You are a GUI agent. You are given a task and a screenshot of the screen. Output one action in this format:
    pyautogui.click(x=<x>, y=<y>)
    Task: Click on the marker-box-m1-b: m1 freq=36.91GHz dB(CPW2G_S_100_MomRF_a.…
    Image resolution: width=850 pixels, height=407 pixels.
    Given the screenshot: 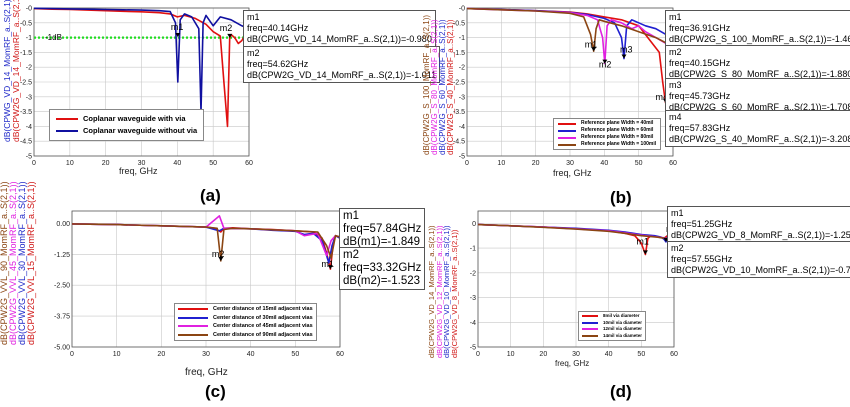 What is the action you would take?
    pyautogui.click(x=757, y=28)
    